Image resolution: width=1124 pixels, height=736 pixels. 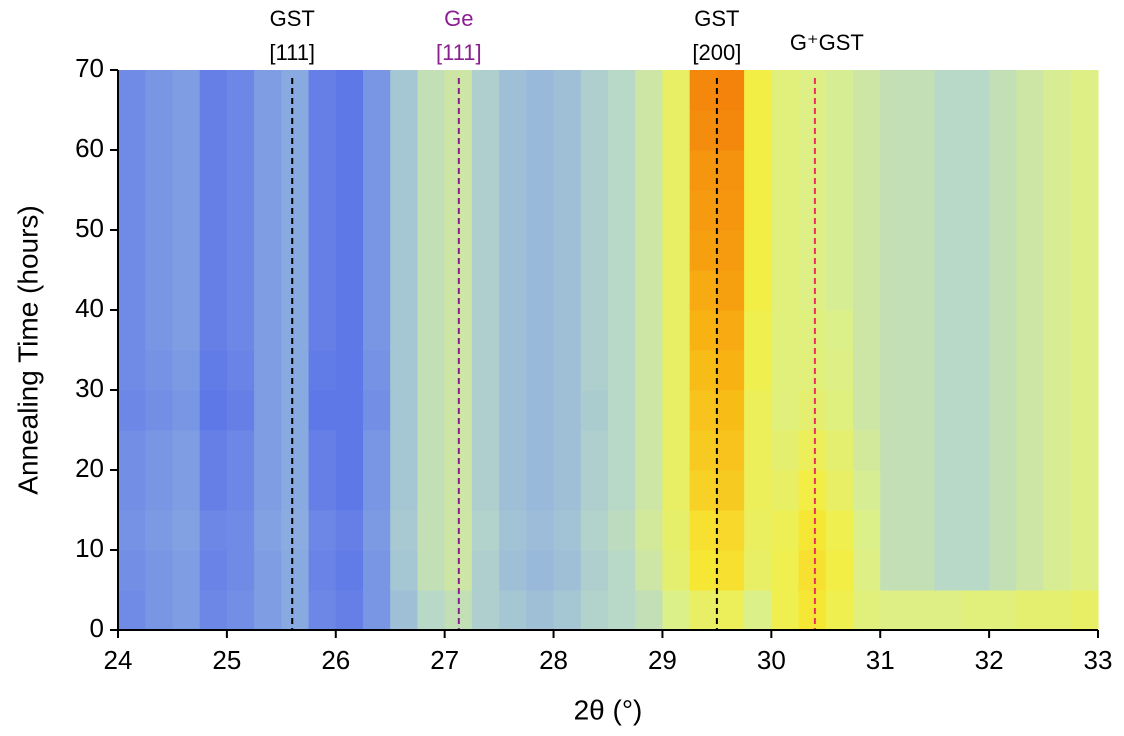 I want to click on y-tick-label: 20, so click(x=89, y=468).